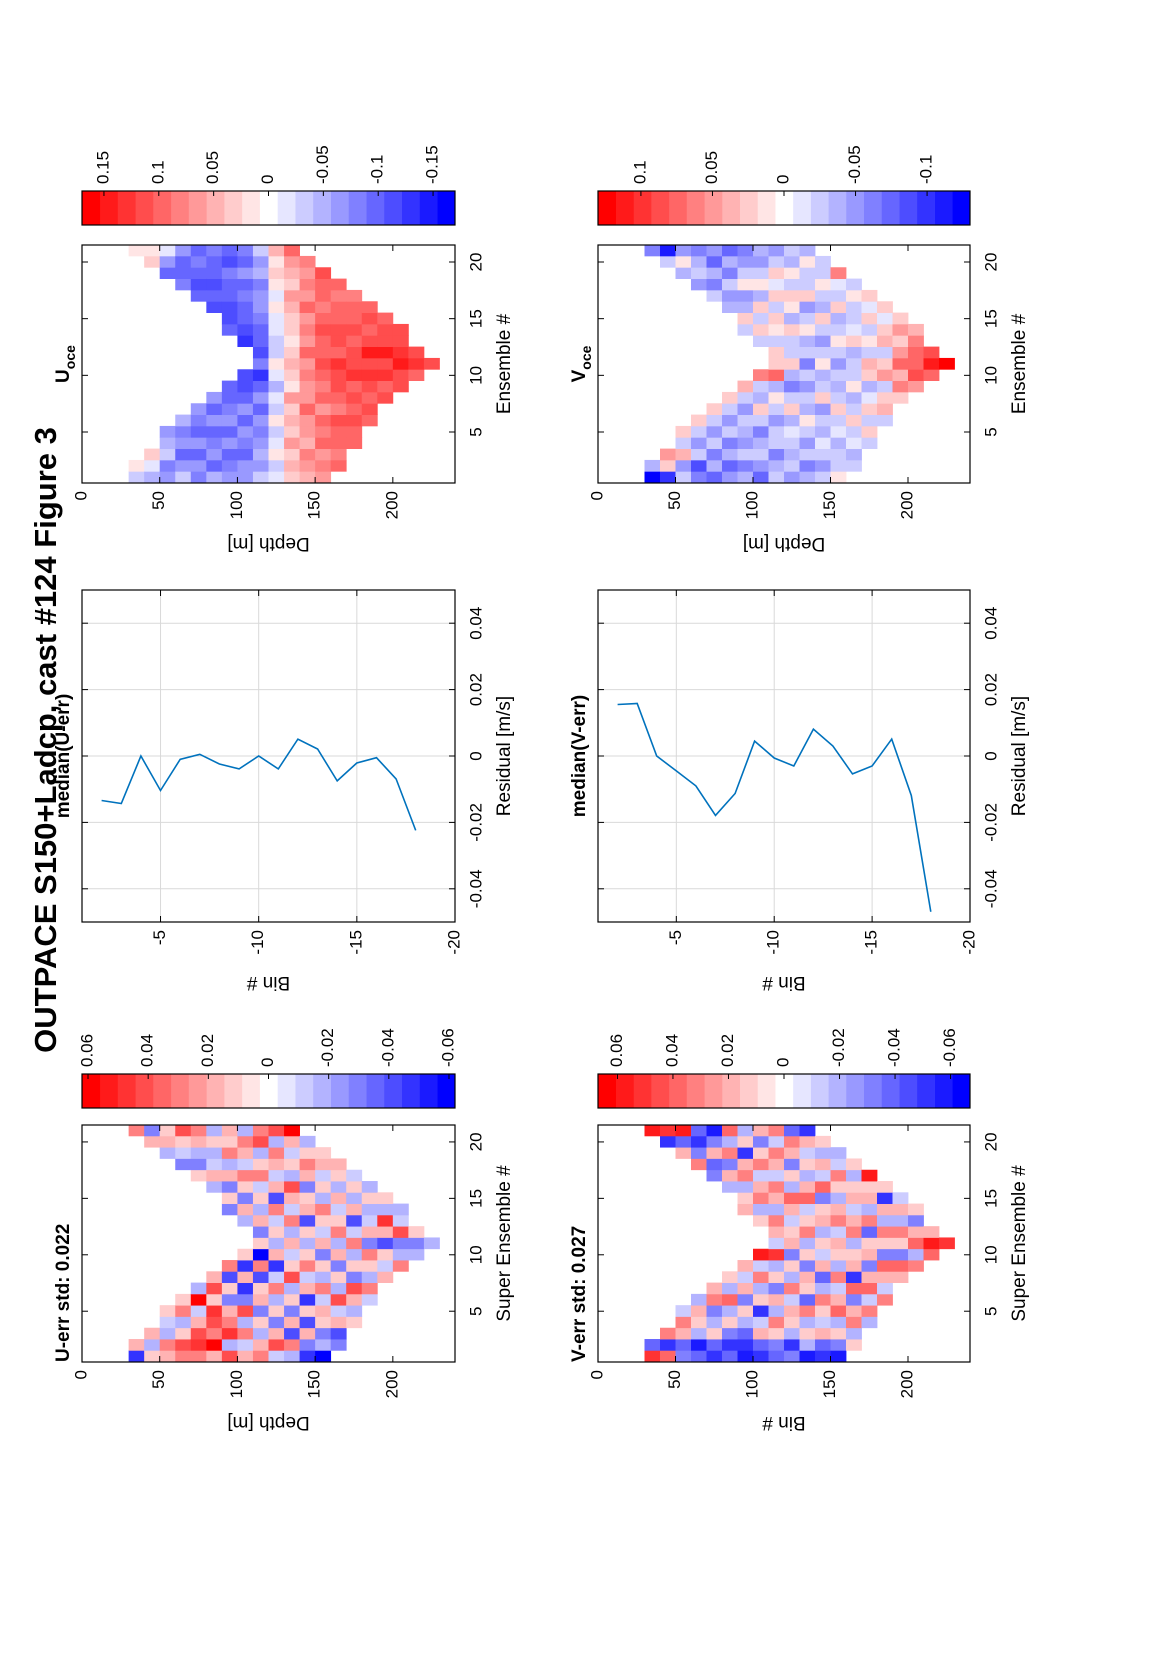 The height and width of the screenshot is (1679, 1165). What do you see at coordinates (674, 1379) in the screenshot?
I see `y-tick-label: 50` at bounding box center [674, 1379].